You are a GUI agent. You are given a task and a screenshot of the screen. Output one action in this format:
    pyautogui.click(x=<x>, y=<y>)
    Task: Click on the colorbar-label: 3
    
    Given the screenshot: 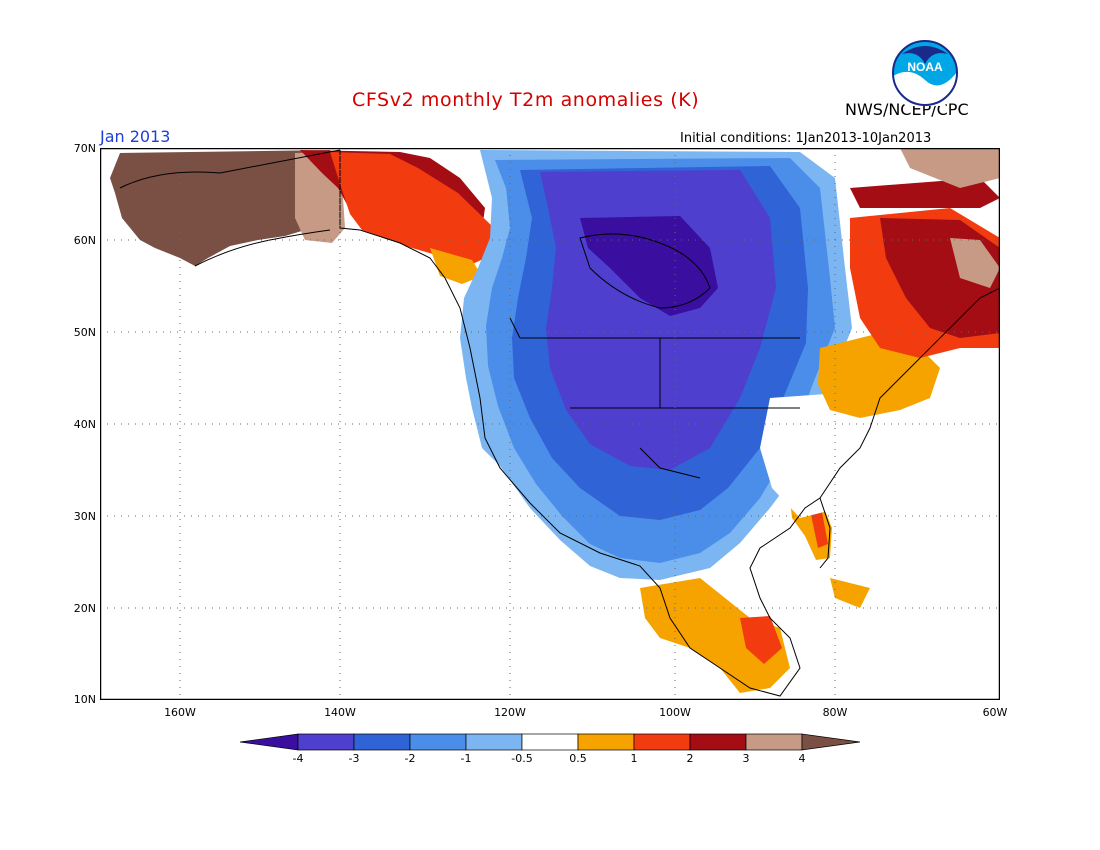 What is the action you would take?
    pyautogui.click(x=746, y=758)
    